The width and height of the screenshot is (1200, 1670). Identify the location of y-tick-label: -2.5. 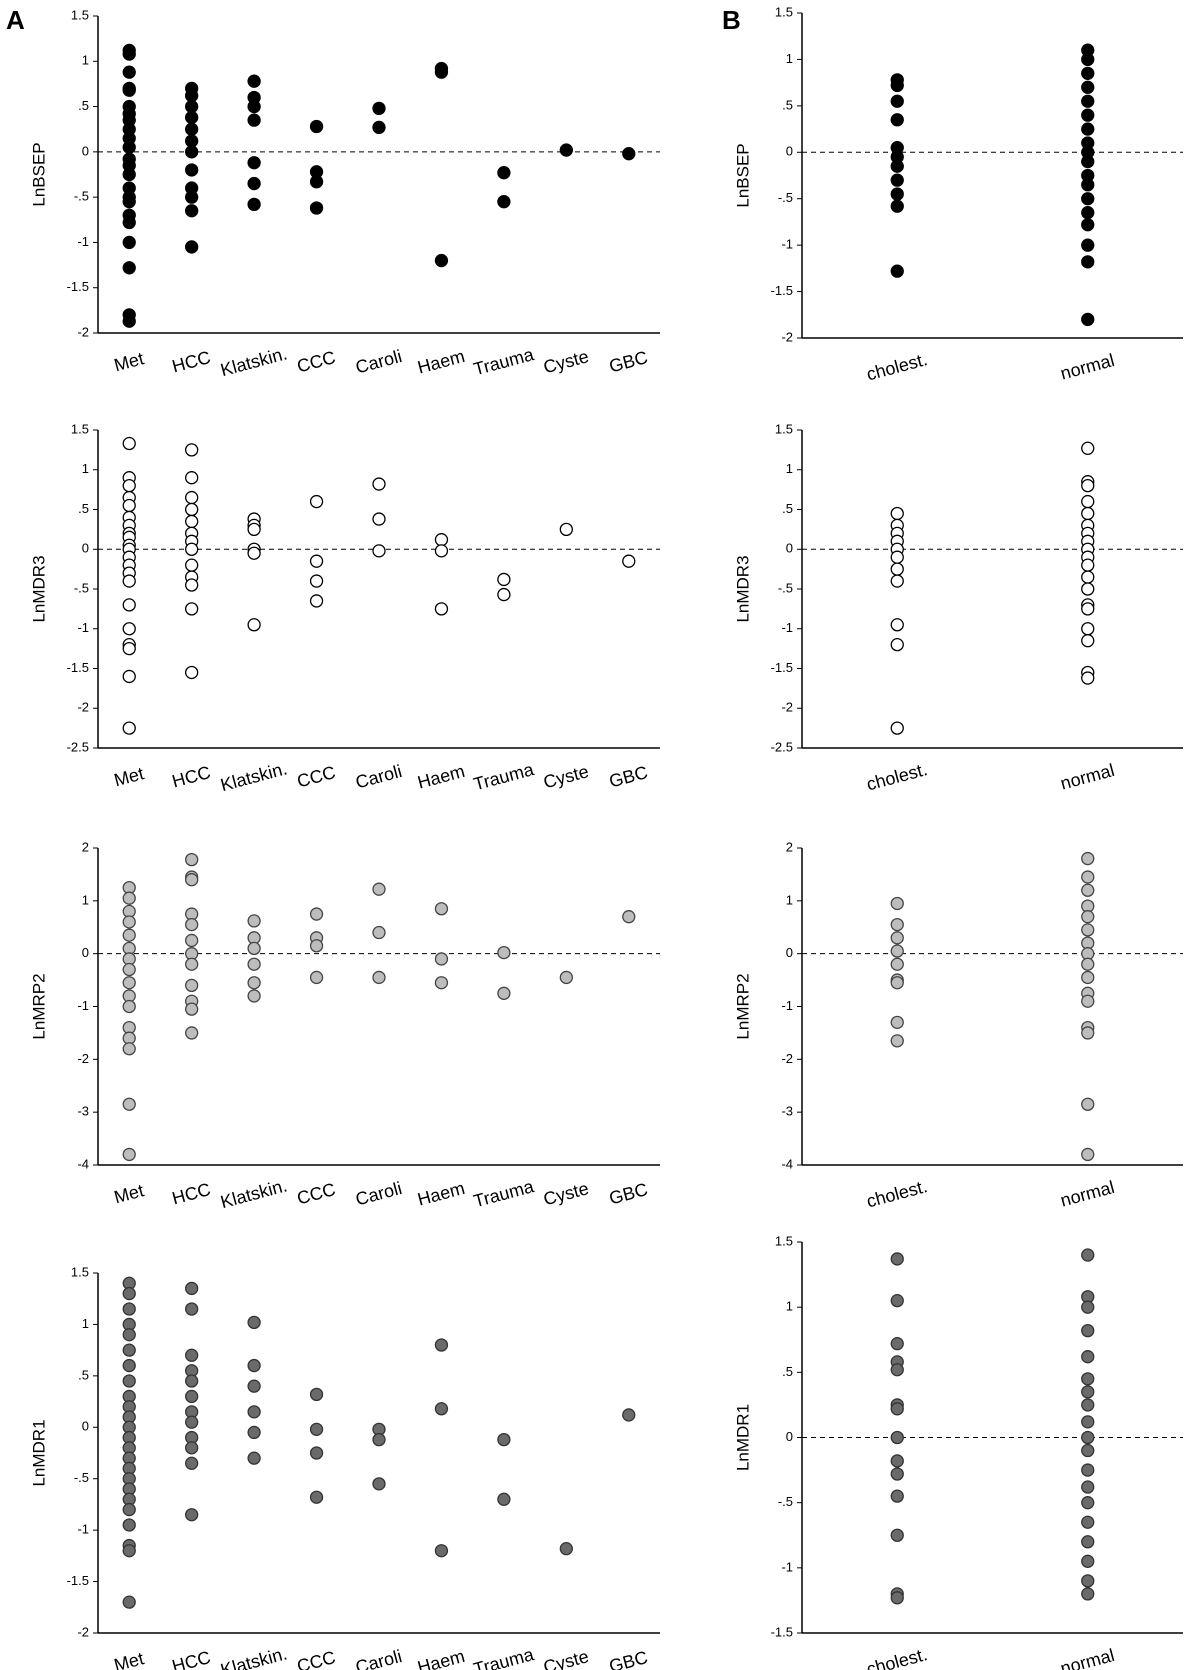
(78, 746).